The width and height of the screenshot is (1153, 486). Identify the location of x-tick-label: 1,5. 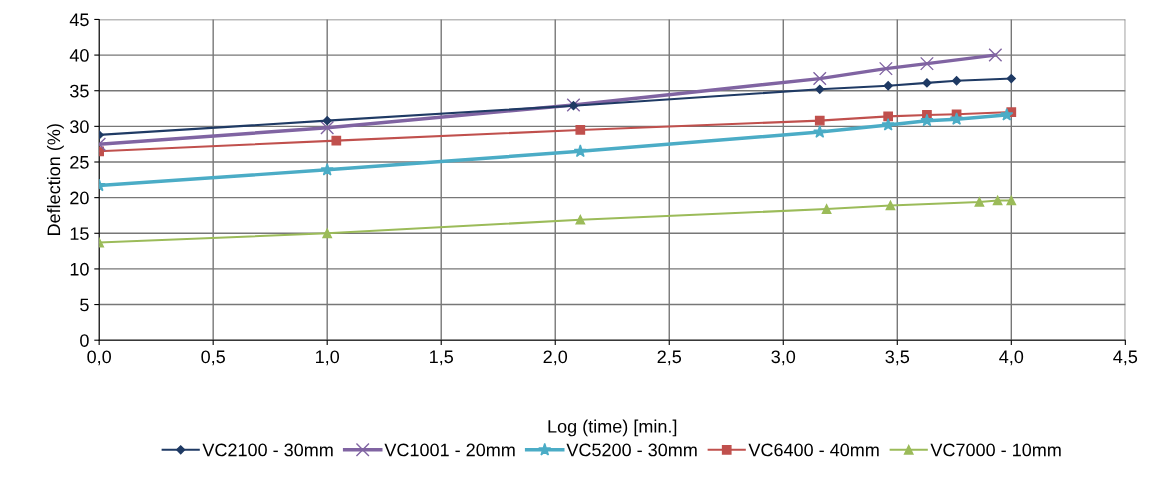
(442, 358).